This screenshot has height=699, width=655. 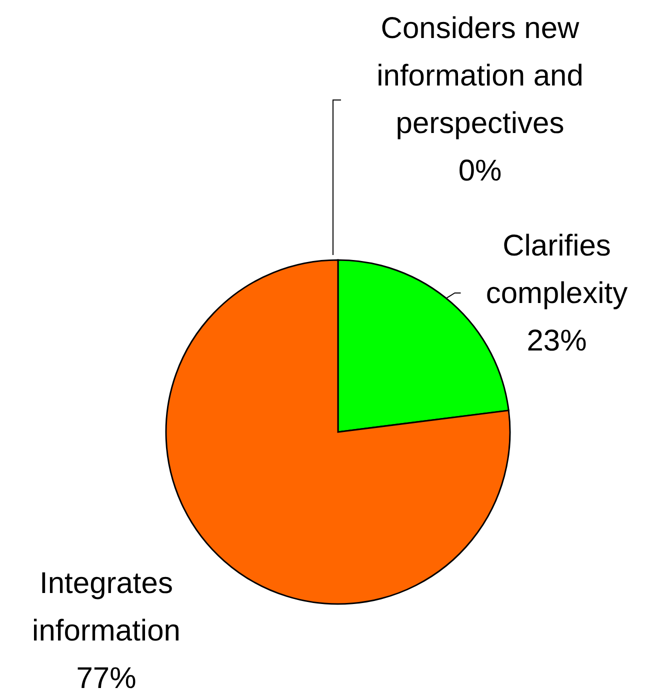 What do you see at coordinates (480, 76) in the screenshot?
I see `category-label: Considers new information and perspectives` at bounding box center [480, 76].